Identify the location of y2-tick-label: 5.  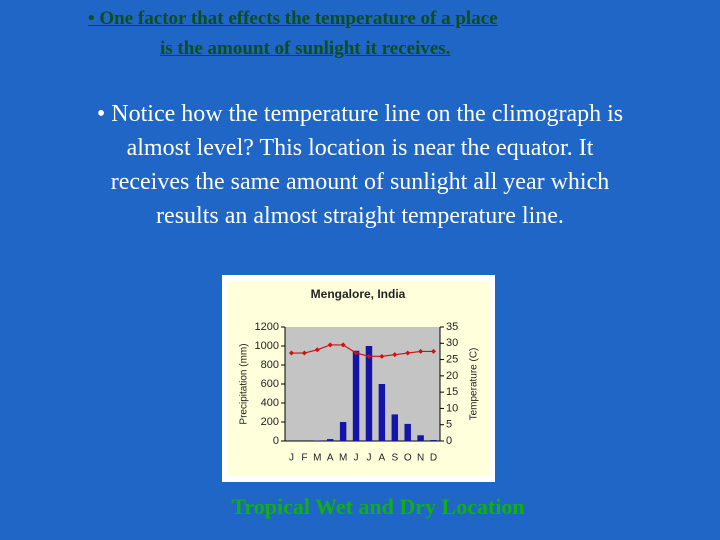
(449, 425).